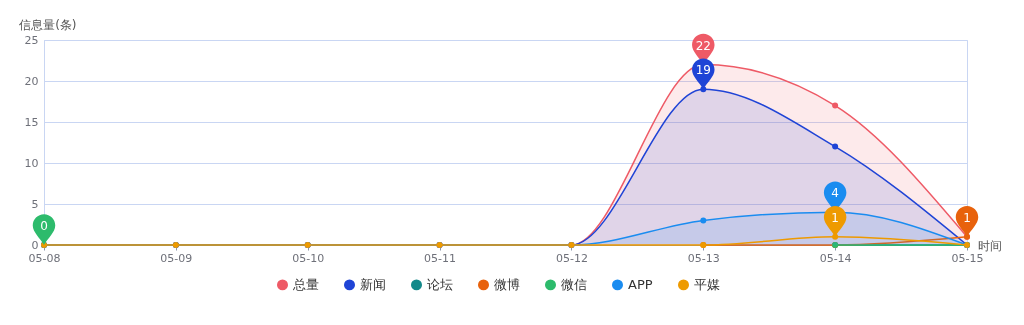 This screenshot has height=325, width=1024. Describe the element at coordinates (35, 204) in the screenshot. I see `y-tick-label: 5` at that location.